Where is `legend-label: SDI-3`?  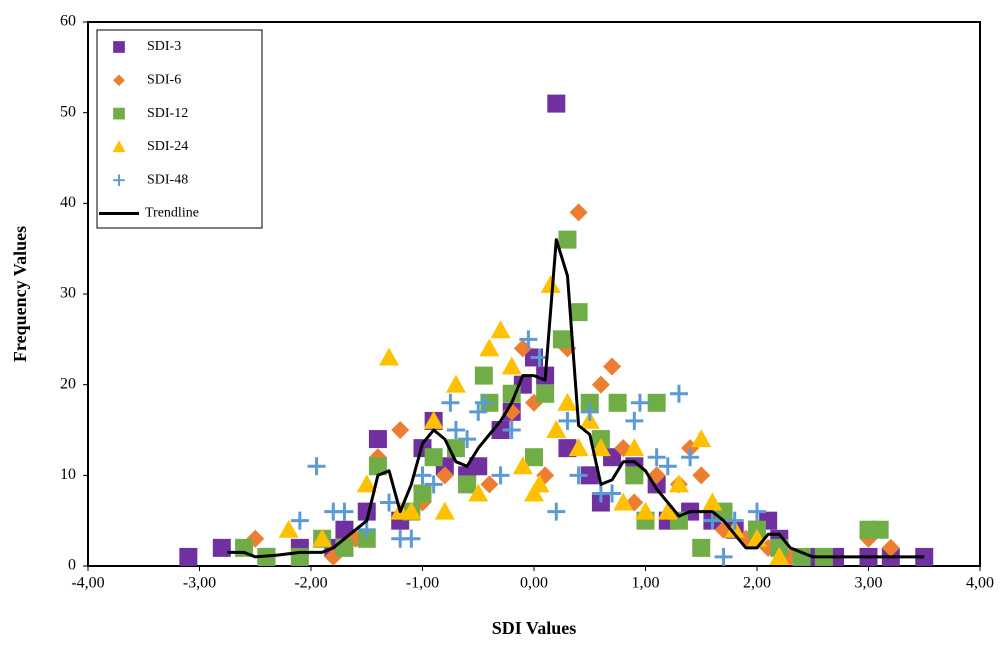
legend-label: SDI-3 is located at coordinates (164, 46).